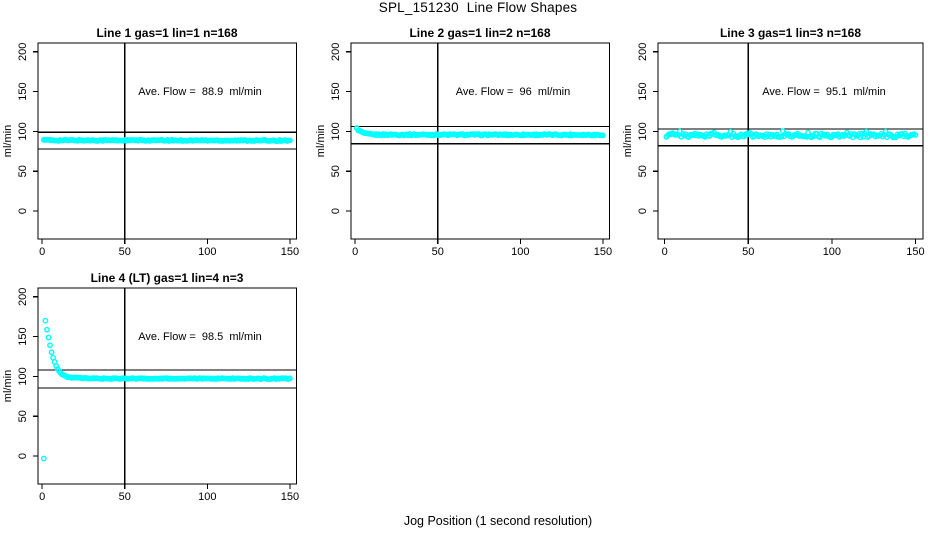 This screenshot has height=540, width=936. Describe the element at coordinates (438, 252) in the screenshot. I see `plot2-x-tick-label: 50` at that location.